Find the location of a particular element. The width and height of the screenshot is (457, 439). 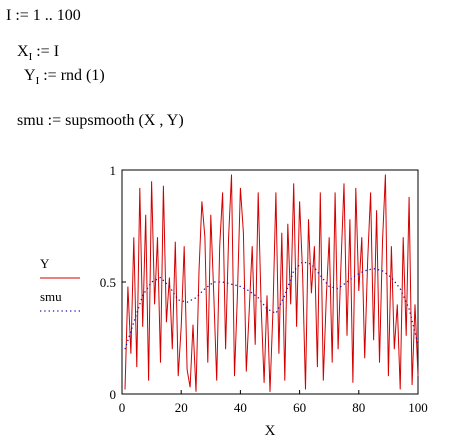

eq1-lhs: I is located at coordinates (9, 15).